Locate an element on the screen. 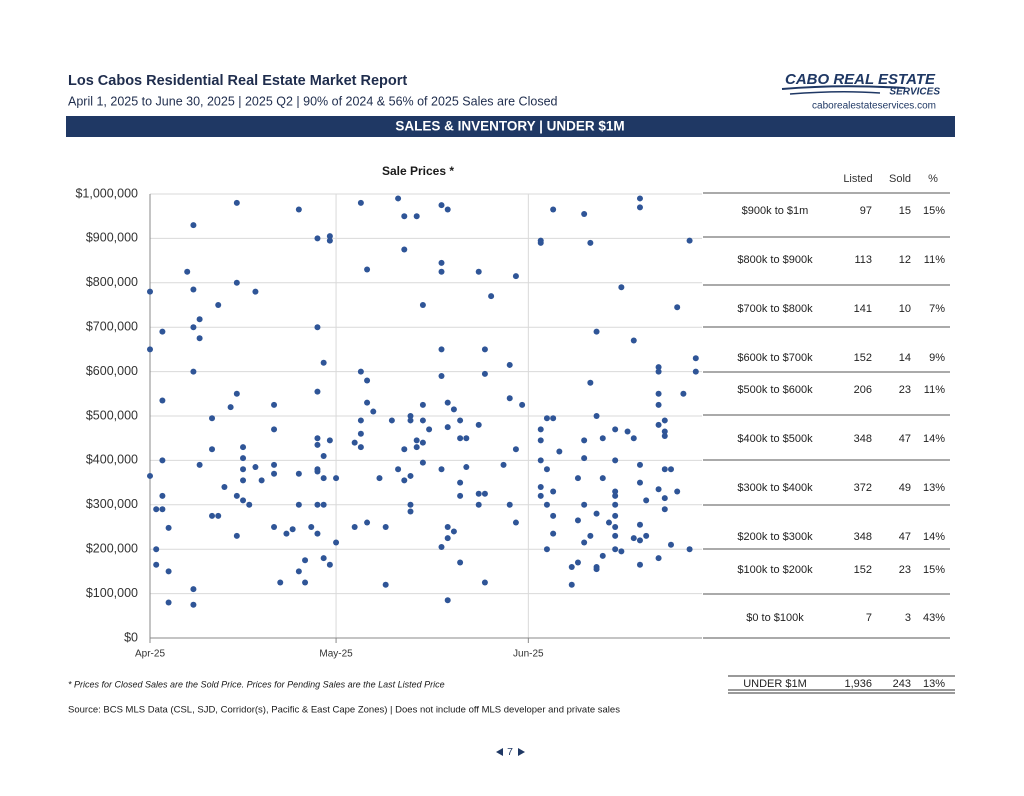 Image resolution: width=1024 pixels, height=796 pixels. range-label: $600k to $700k is located at coordinates (775, 358).